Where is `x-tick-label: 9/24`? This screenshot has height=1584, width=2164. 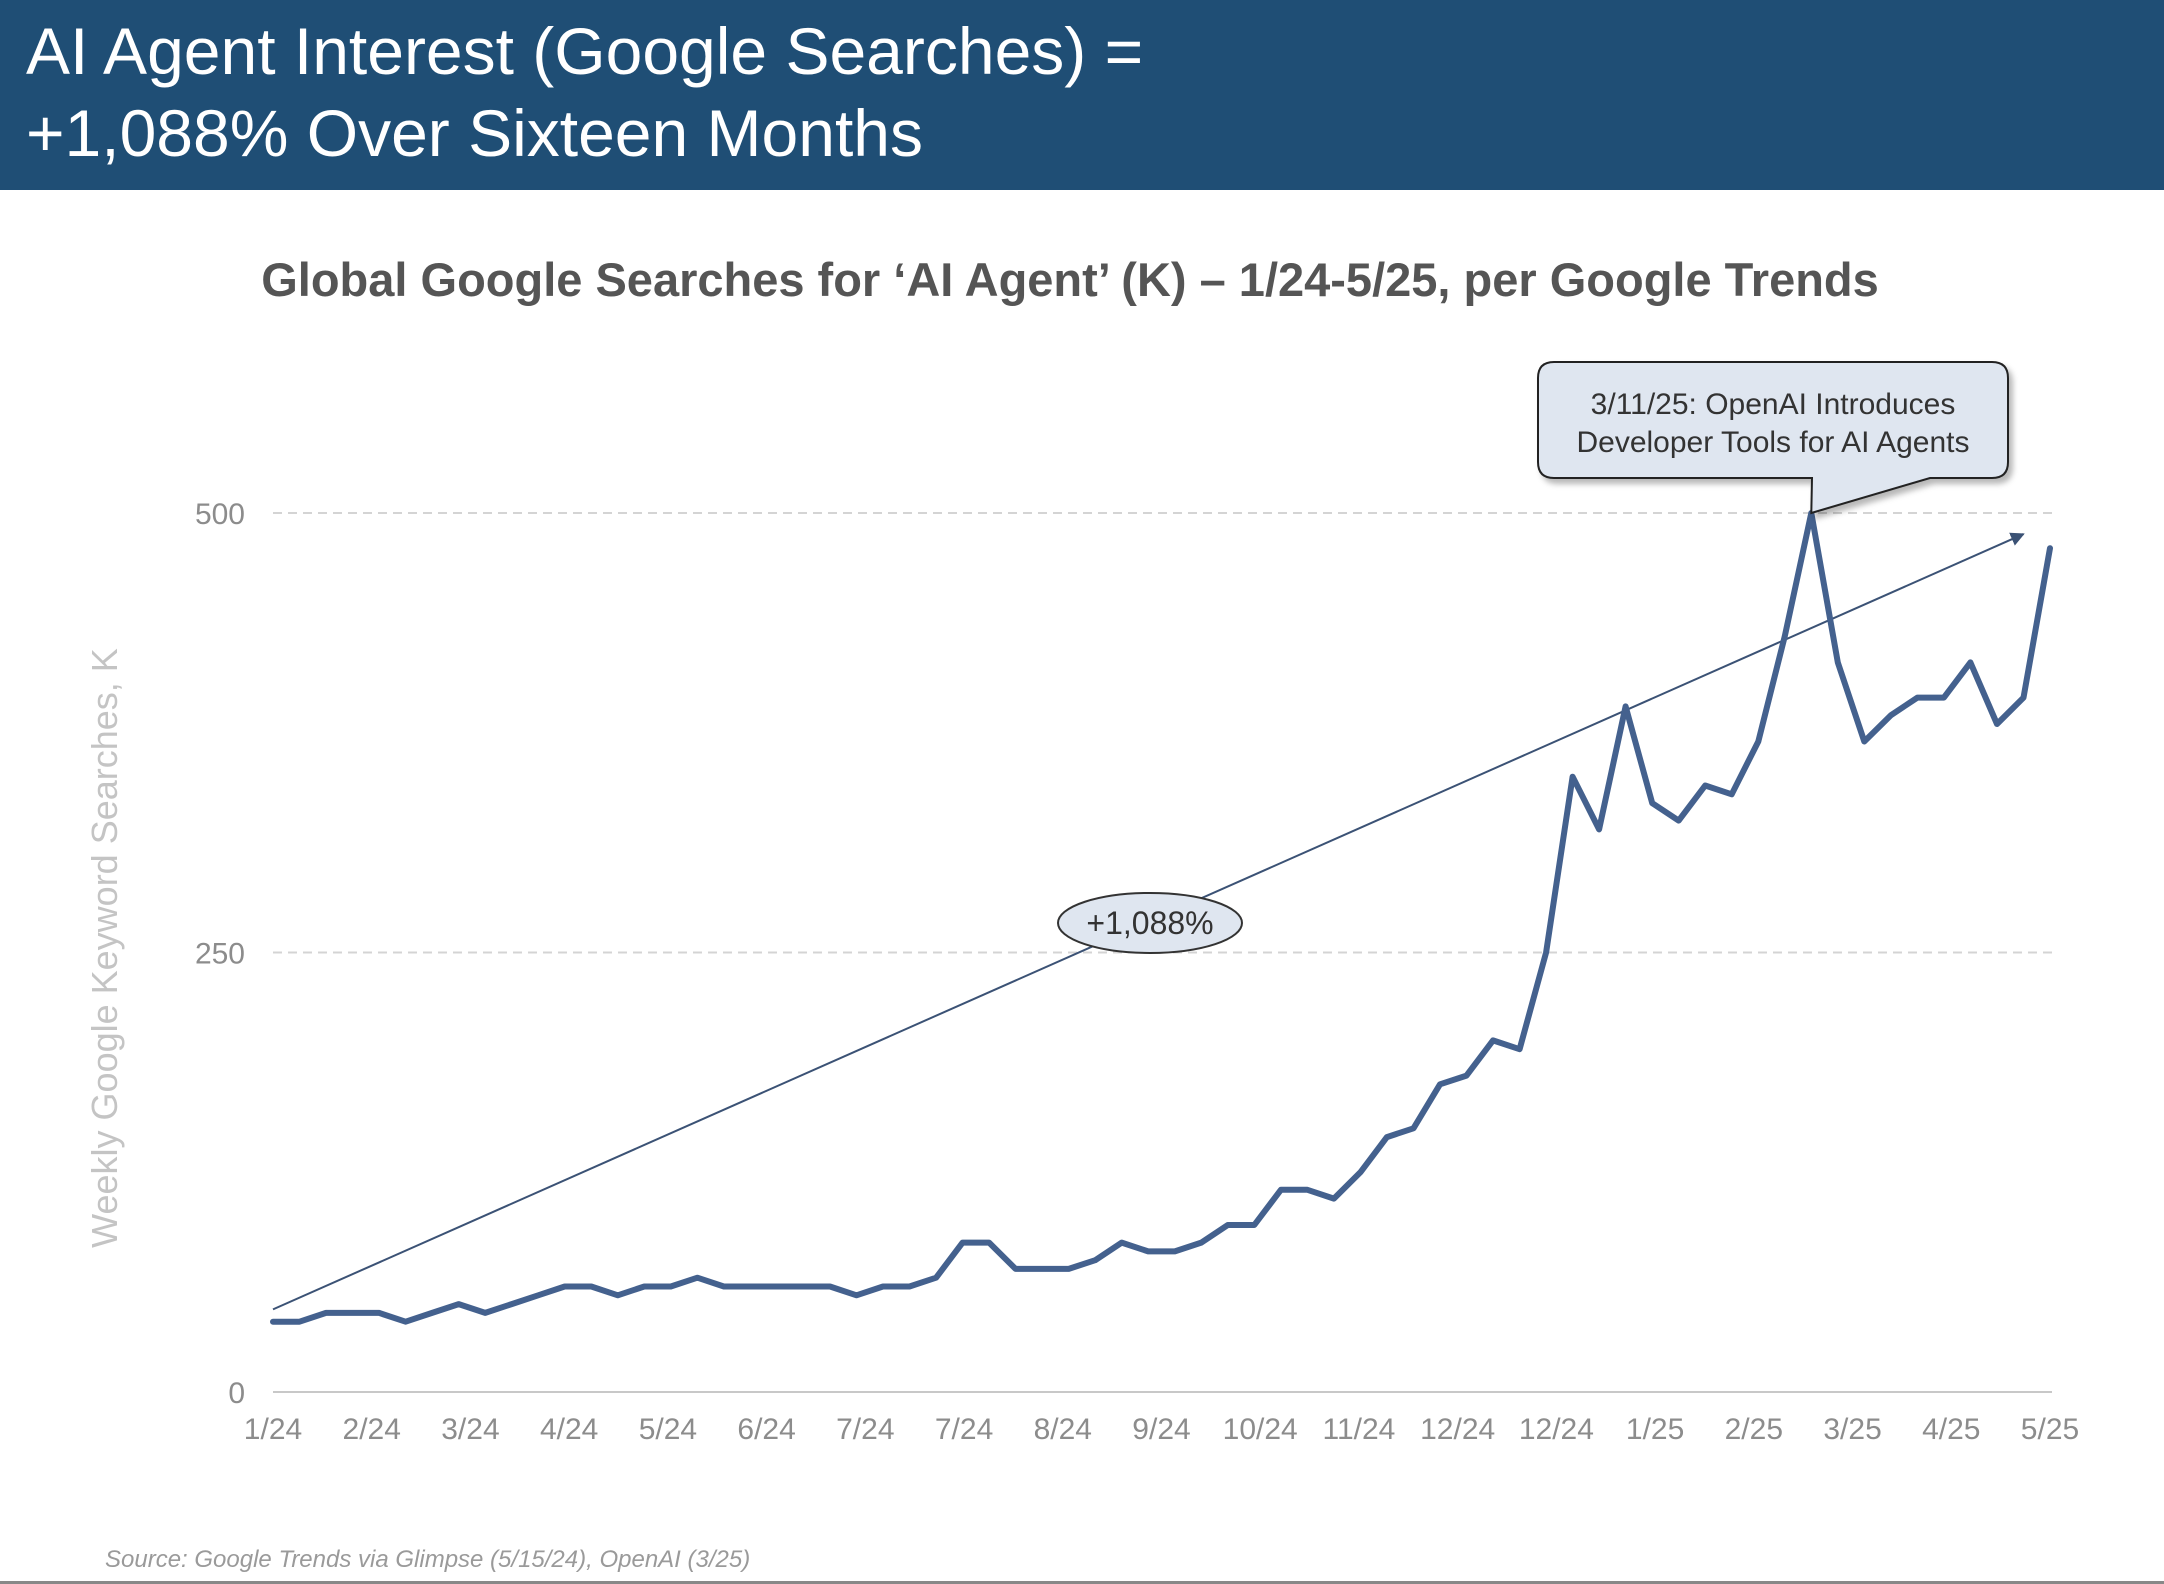 x-tick-label: 9/24 is located at coordinates (1161, 1429).